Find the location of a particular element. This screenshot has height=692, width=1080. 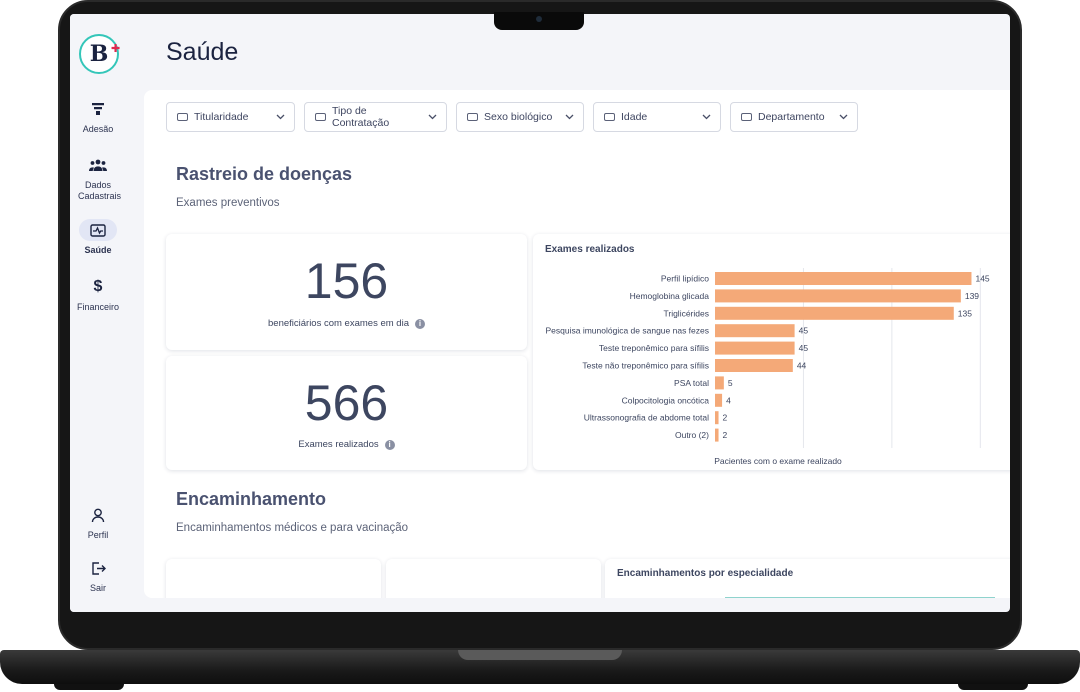

kpi-card-beneficiaries: 156 beneficiários com exames em dia i is located at coordinates (346, 292).